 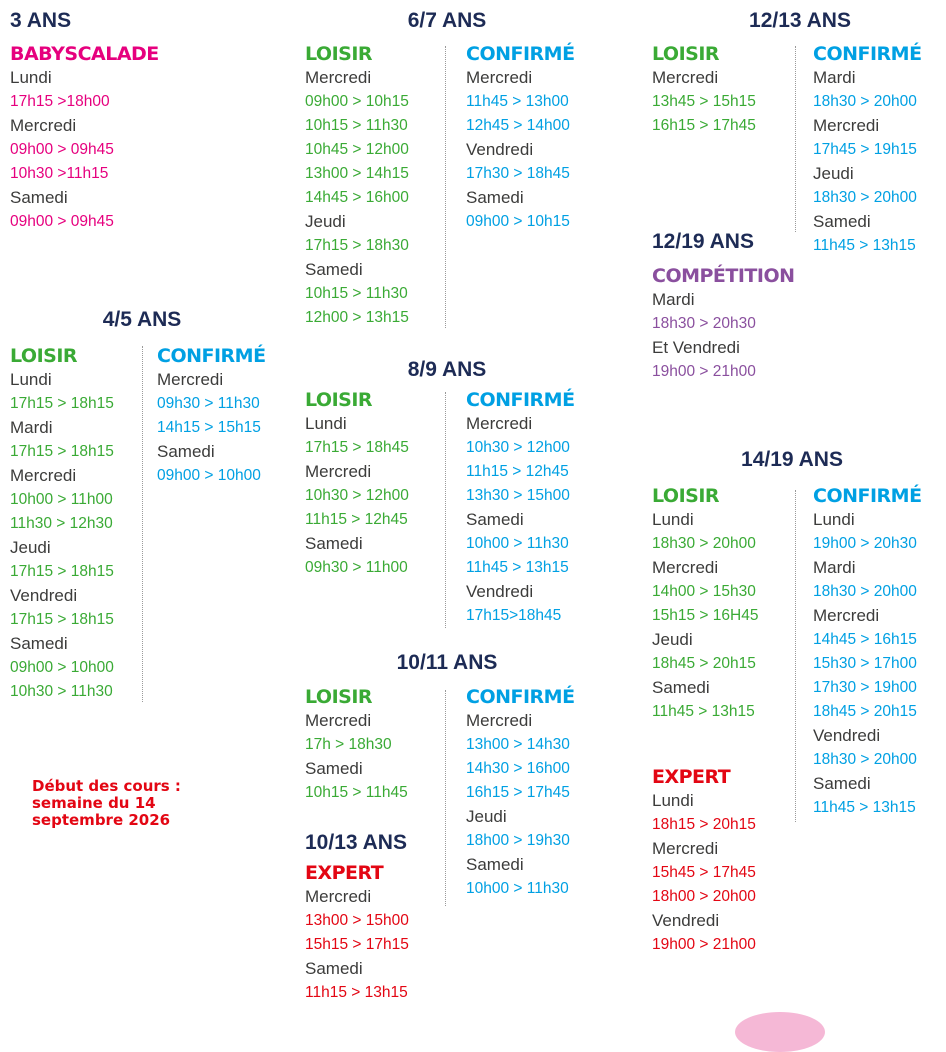 What do you see at coordinates (865, 543) in the screenshot?
I see `time-slot: 19h00 > 20h30` at bounding box center [865, 543].